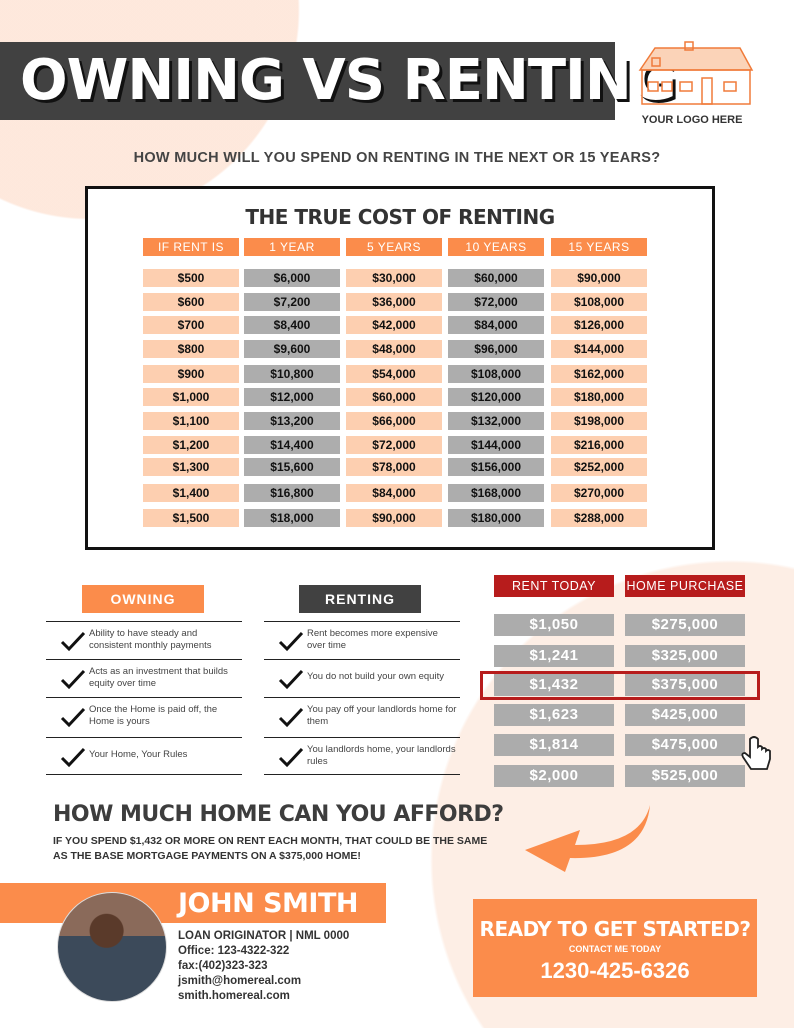  What do you see at coordinates (587, 838) in the screenshot?
I see `curved-arrow-icon` at bounding box center [587, 838].